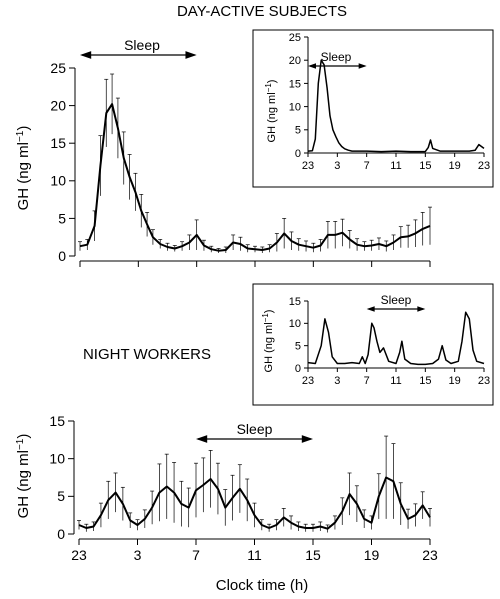 The height and width of the screenshot is (599, 500). I want to click on night-inset-y-tick-label: 15, so click(295, 302).